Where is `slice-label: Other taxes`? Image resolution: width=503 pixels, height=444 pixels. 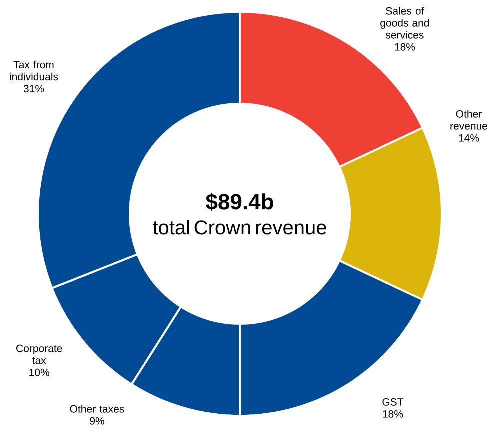
slice-label: Other taxes is located at coordinates (97, 409).